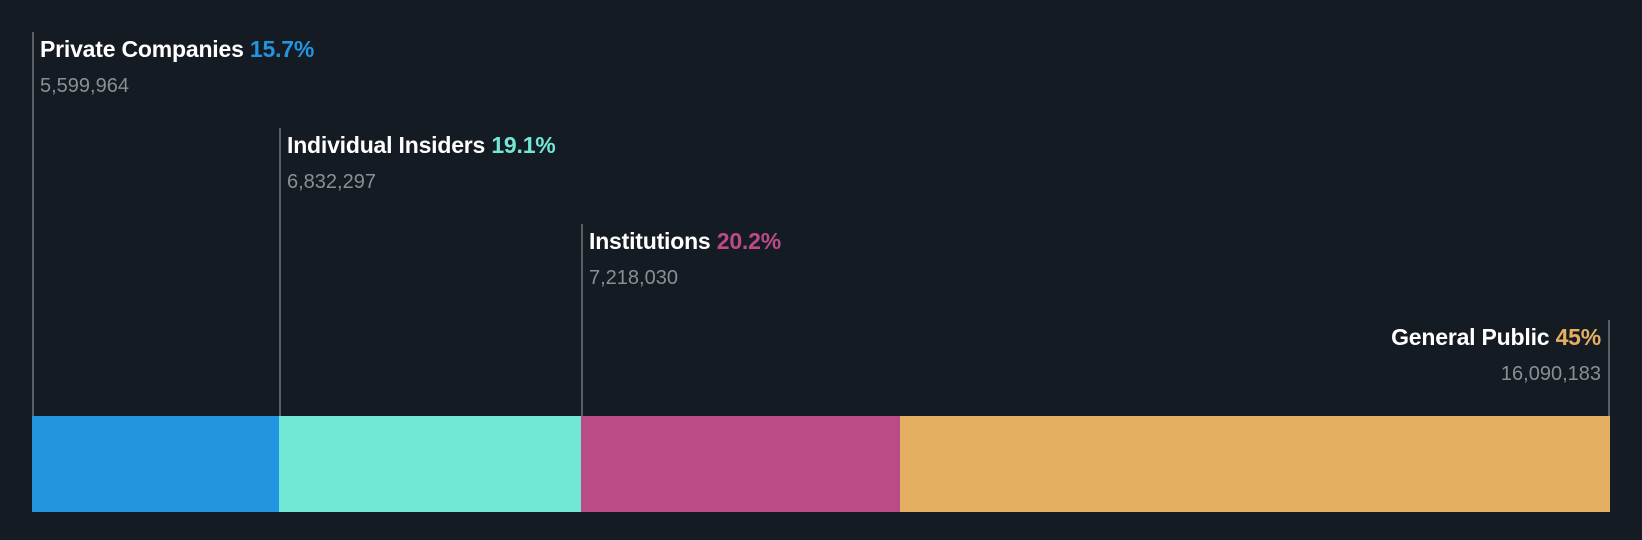  I want to click on label-general-public: General Public 45% 16,090,183, so click(1496, 355).